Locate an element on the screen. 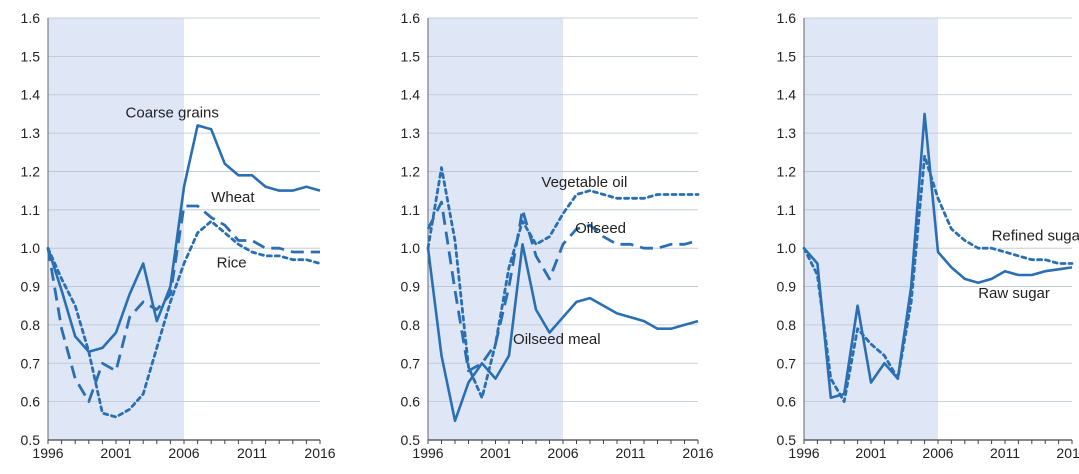 Image resolution: width=1079 pixels, height=474 pixels. series-annotation: Coarse grains is located at coordinates (172, 113).